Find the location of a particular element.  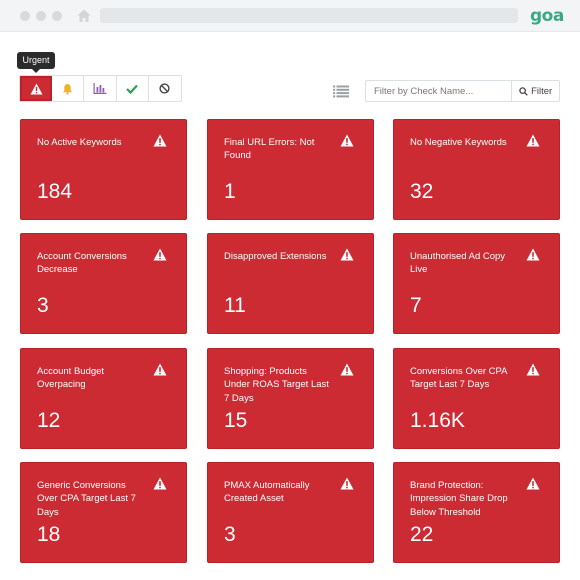

bell-icon is located at coordinates (68, 89).